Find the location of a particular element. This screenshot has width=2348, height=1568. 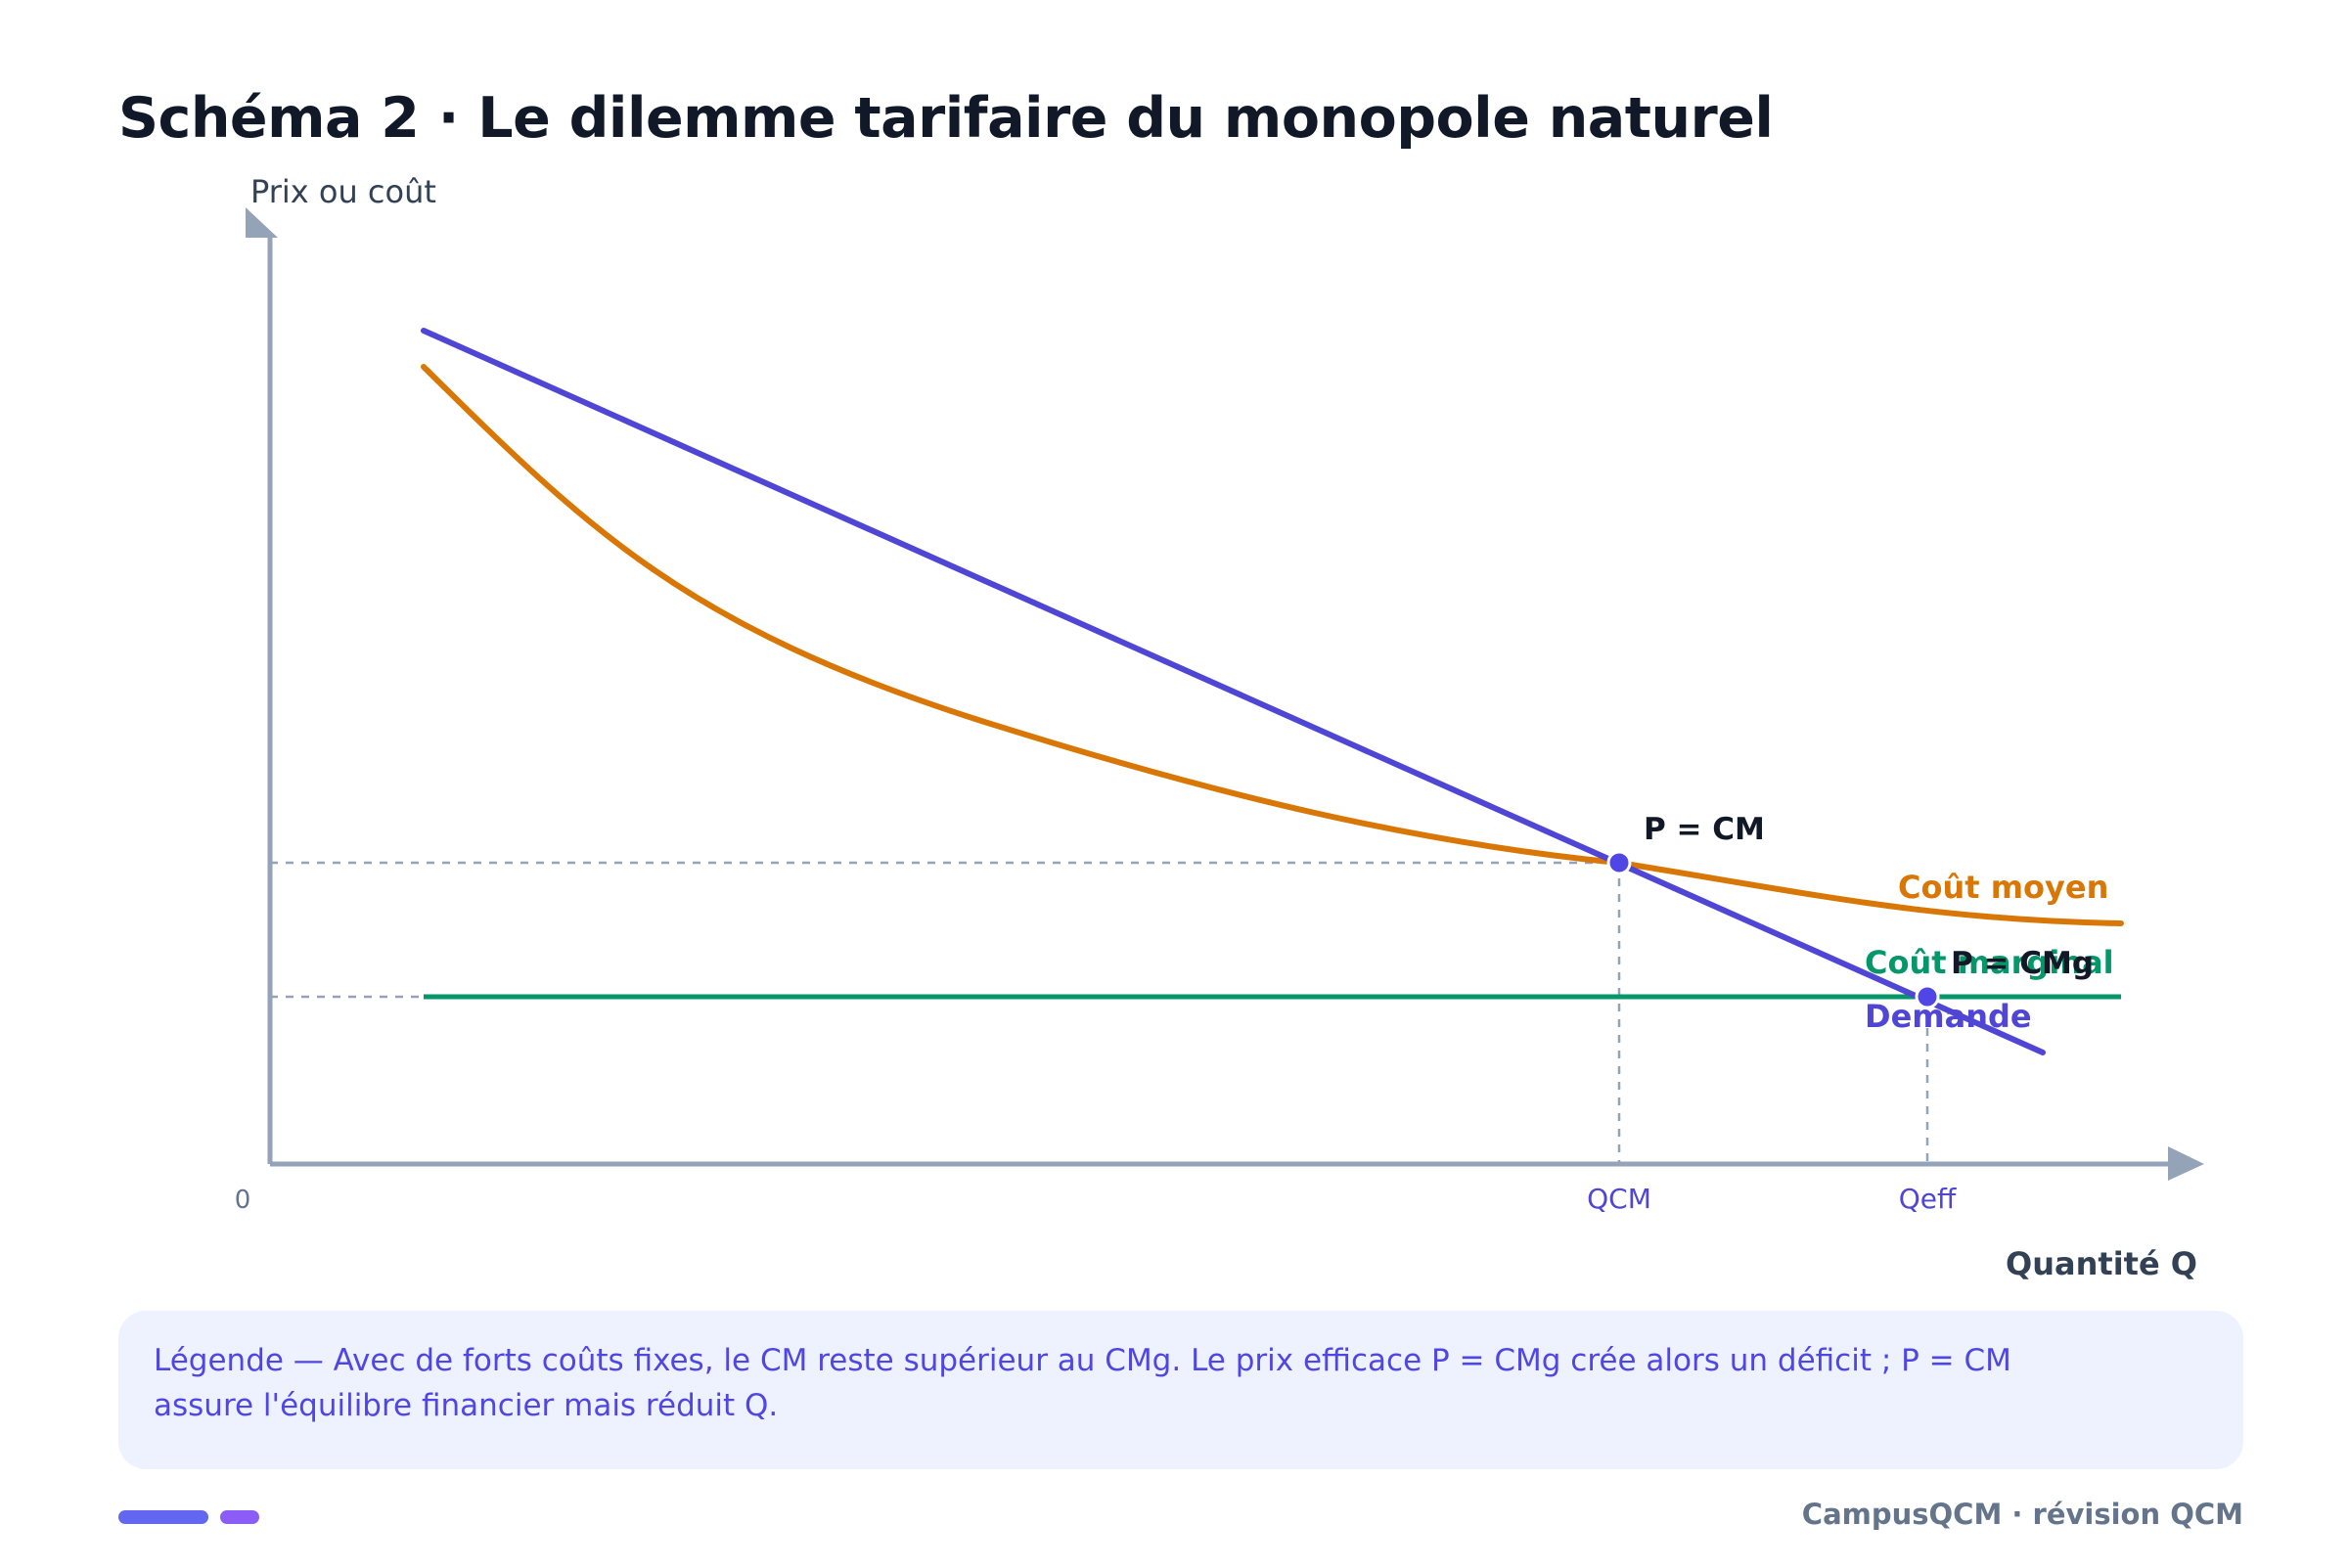

label-average-cost: Coût moyen is located at coordinates (2003, 887).